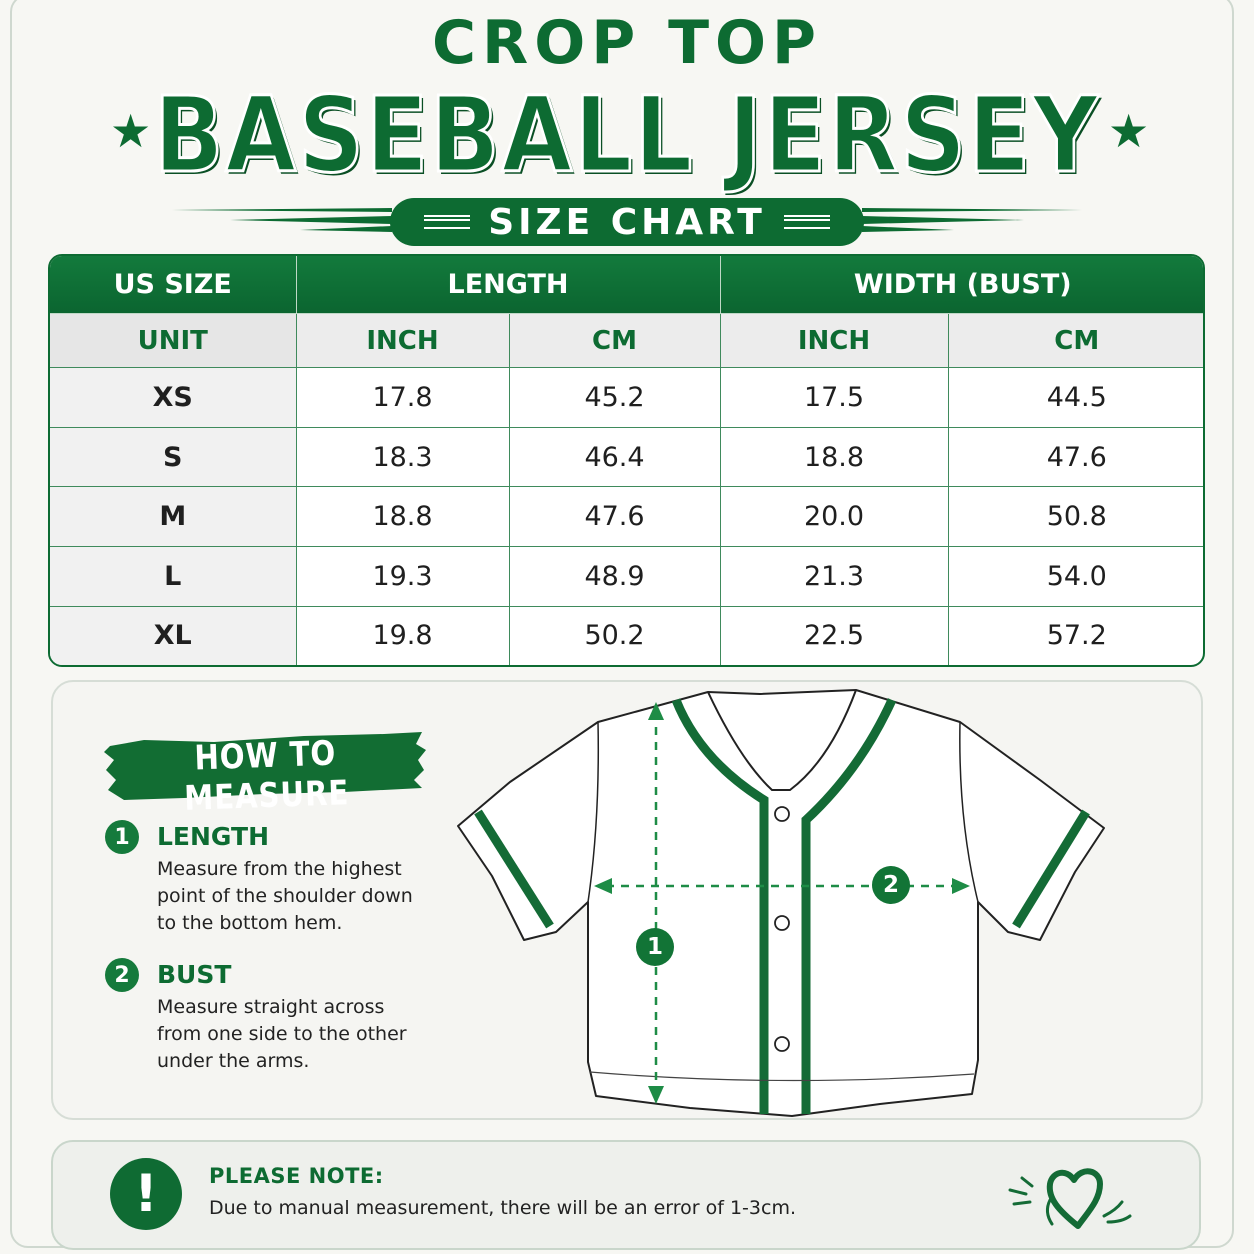 The height and width of the screenshot is (1254, 1254). I want to click on unit-label: UNIT, so click(173, 340).